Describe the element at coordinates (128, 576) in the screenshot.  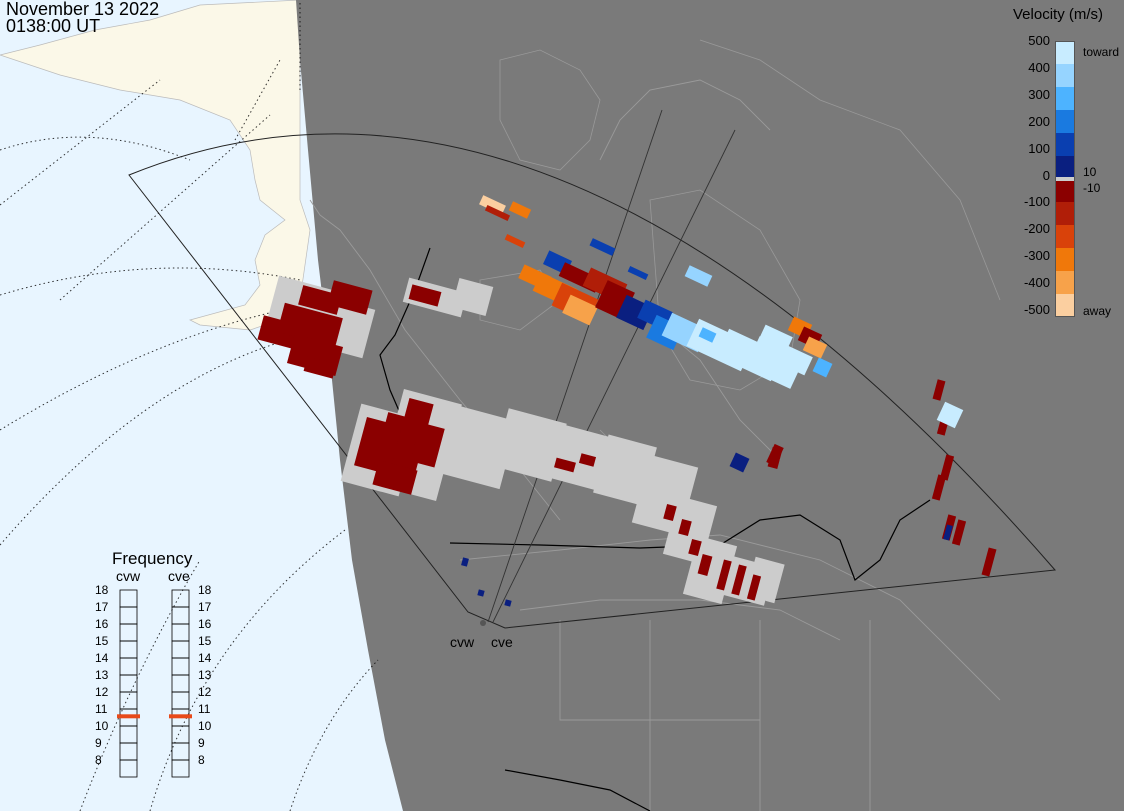
I see `freq-radar-label-cvw: cvw` at that location.